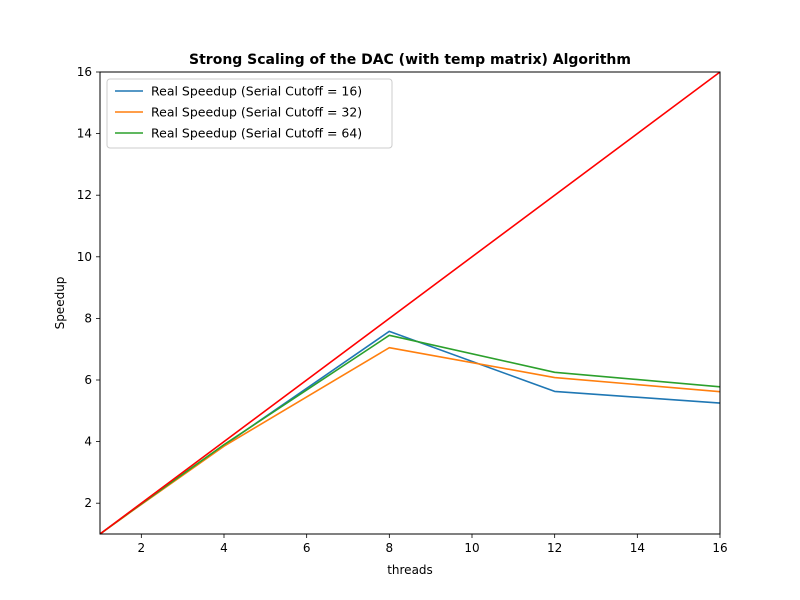 This screenshot has width=800, height=600. I want to click on y-tick-label: 8, so click(88, 318).